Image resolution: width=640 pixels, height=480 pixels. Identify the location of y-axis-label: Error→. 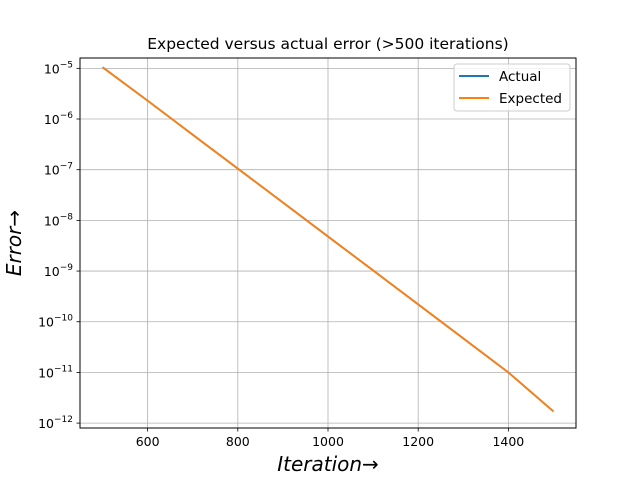
(14, 243).